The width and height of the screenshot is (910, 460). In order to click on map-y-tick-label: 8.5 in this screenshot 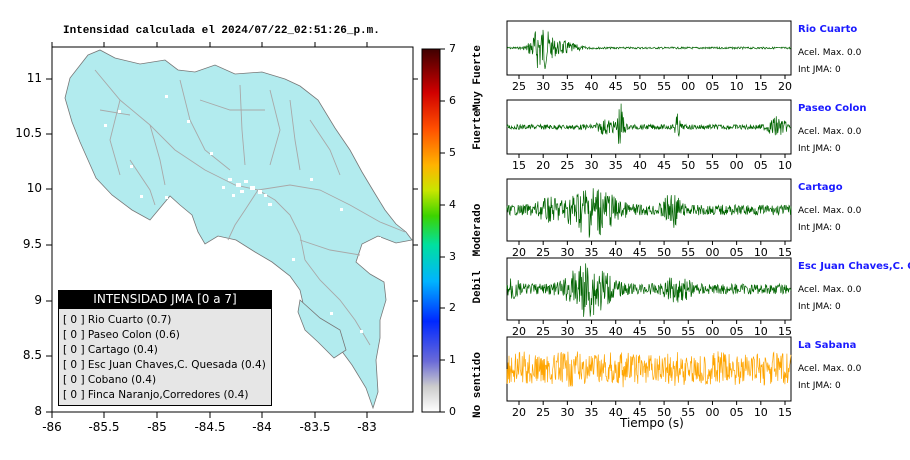, I will do `click(32, 355)`.